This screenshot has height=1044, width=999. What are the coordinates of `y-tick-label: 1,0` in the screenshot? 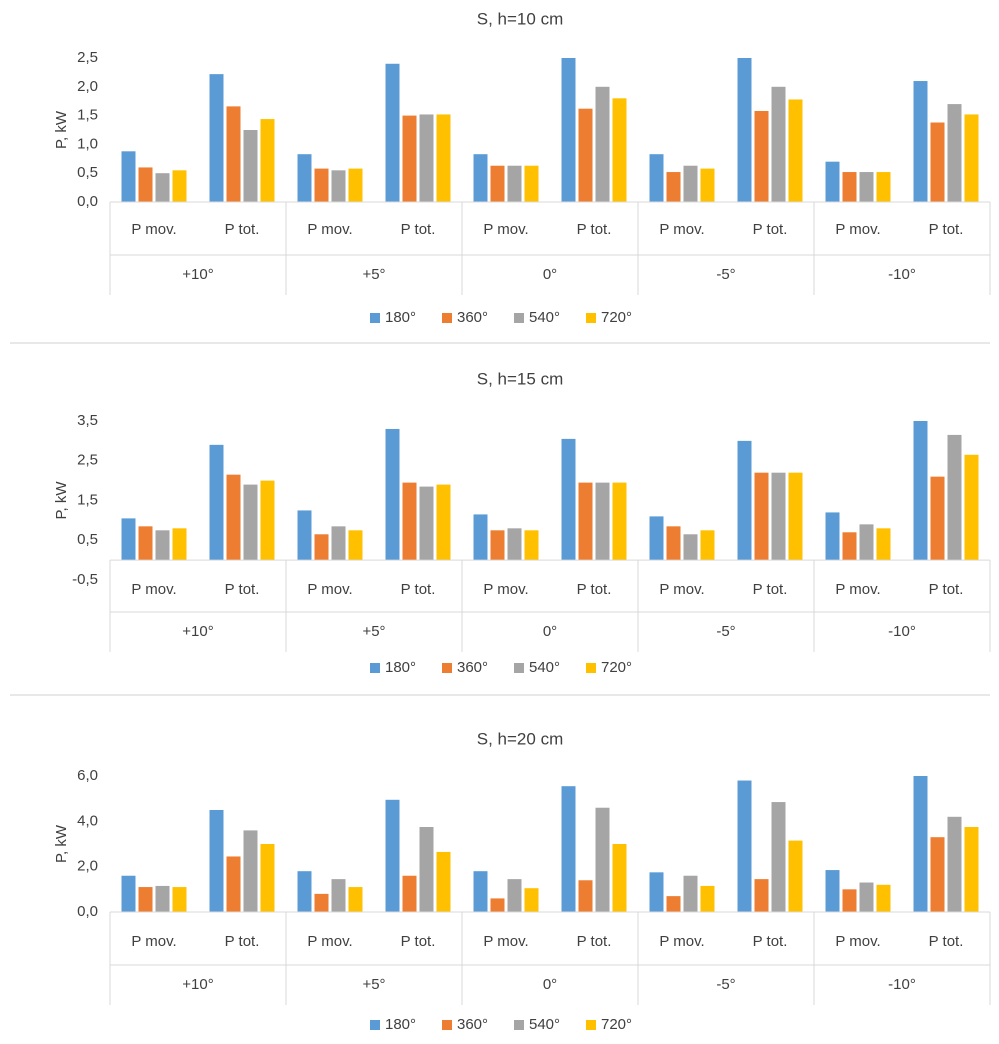 It's located at (87, 143).